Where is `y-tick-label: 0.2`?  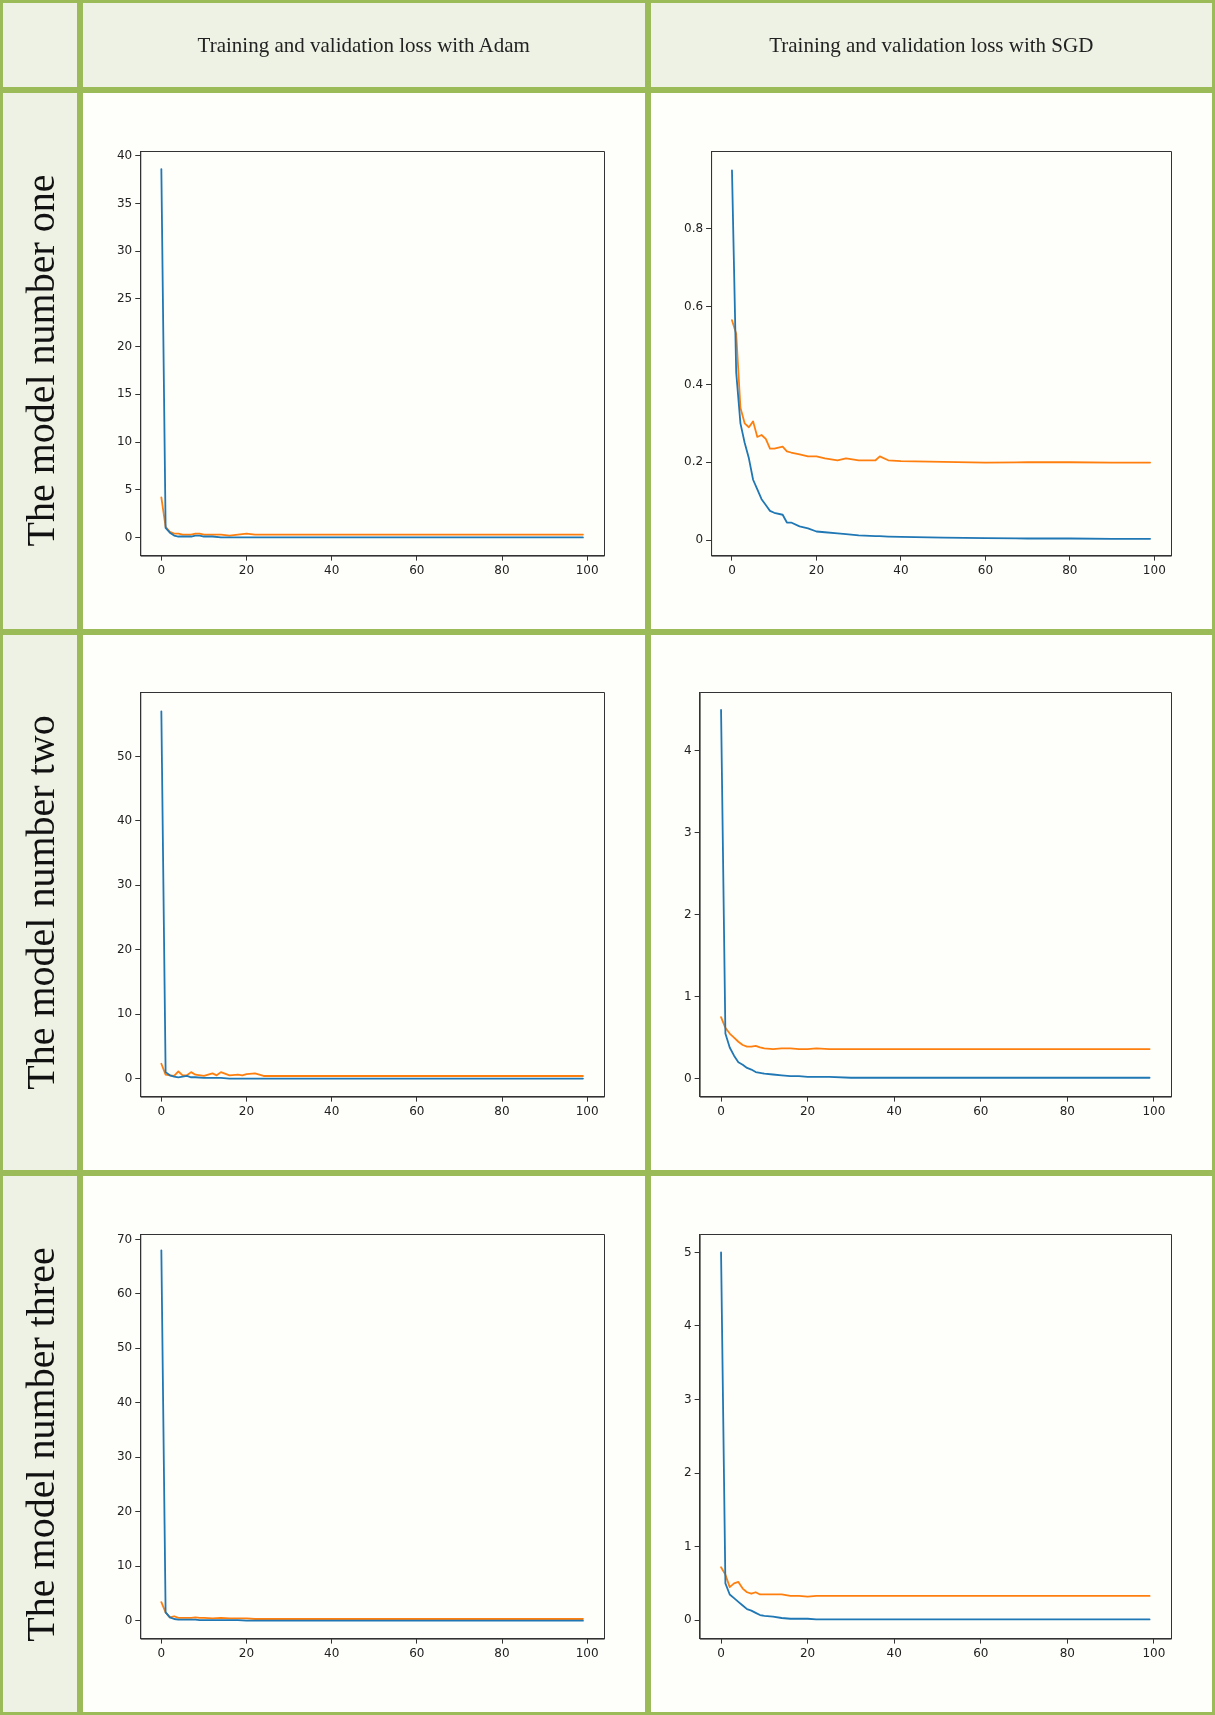 y-tick-label: 0.2 is located at coordinates (694, 461).